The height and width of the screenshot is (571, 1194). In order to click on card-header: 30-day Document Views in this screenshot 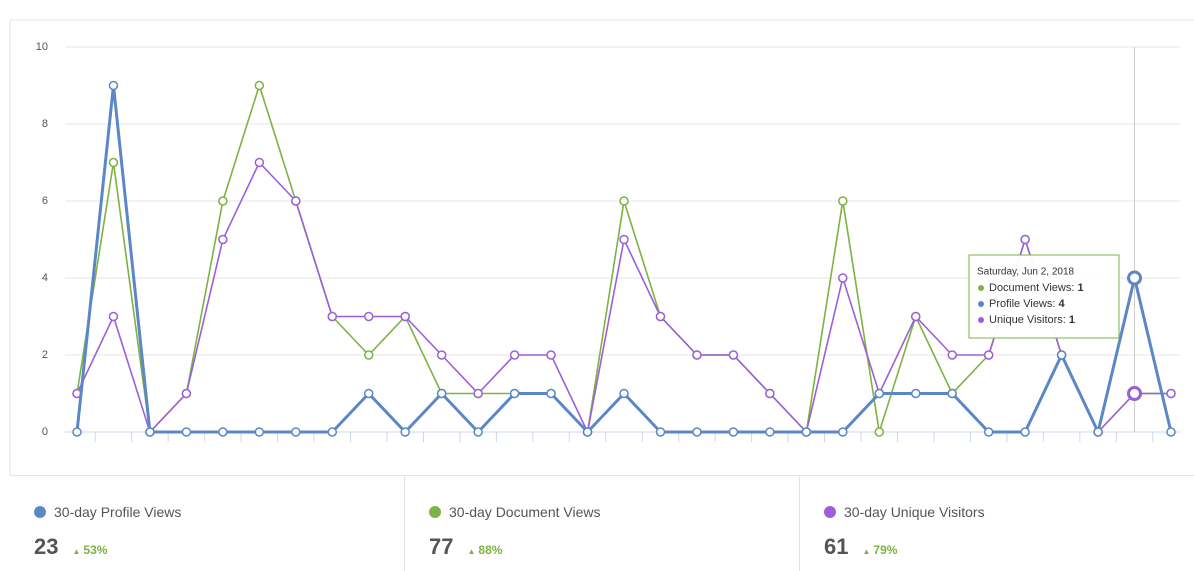, I will do `click(614, 512)`.